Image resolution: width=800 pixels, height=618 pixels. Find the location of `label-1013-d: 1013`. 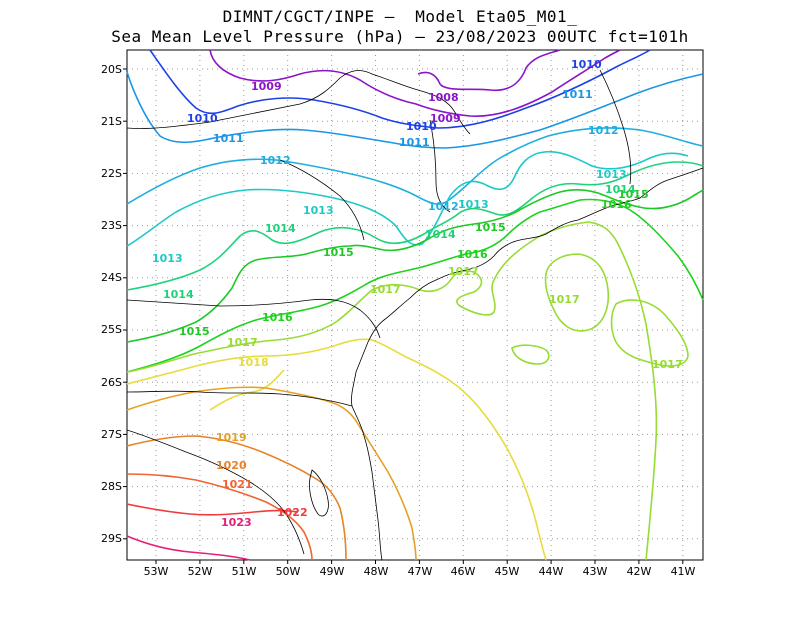

label-1013-d: 1013 is located at coordinates (611, 174).